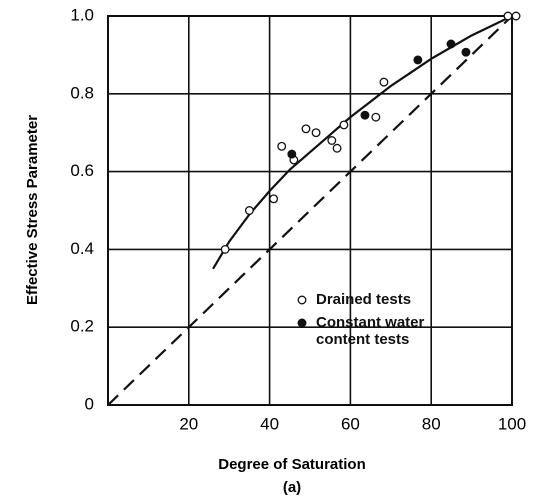 The image size is (537, 504). What do you see at coordinates (350, 423) in the screenshot?
I see `x-tick-label: 60` at bounding box center [350, 423].